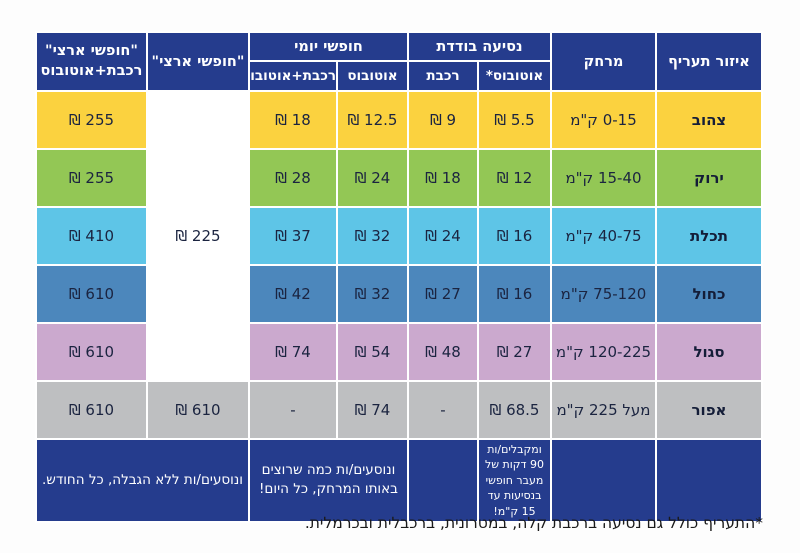 The width and height of the screenshot is (800, 553). What do you see at coordinates (292, 178) in the screenshot?
I see `daily-train-bus-fare-cell: 28 ₪` at bounding box center [292, 178].